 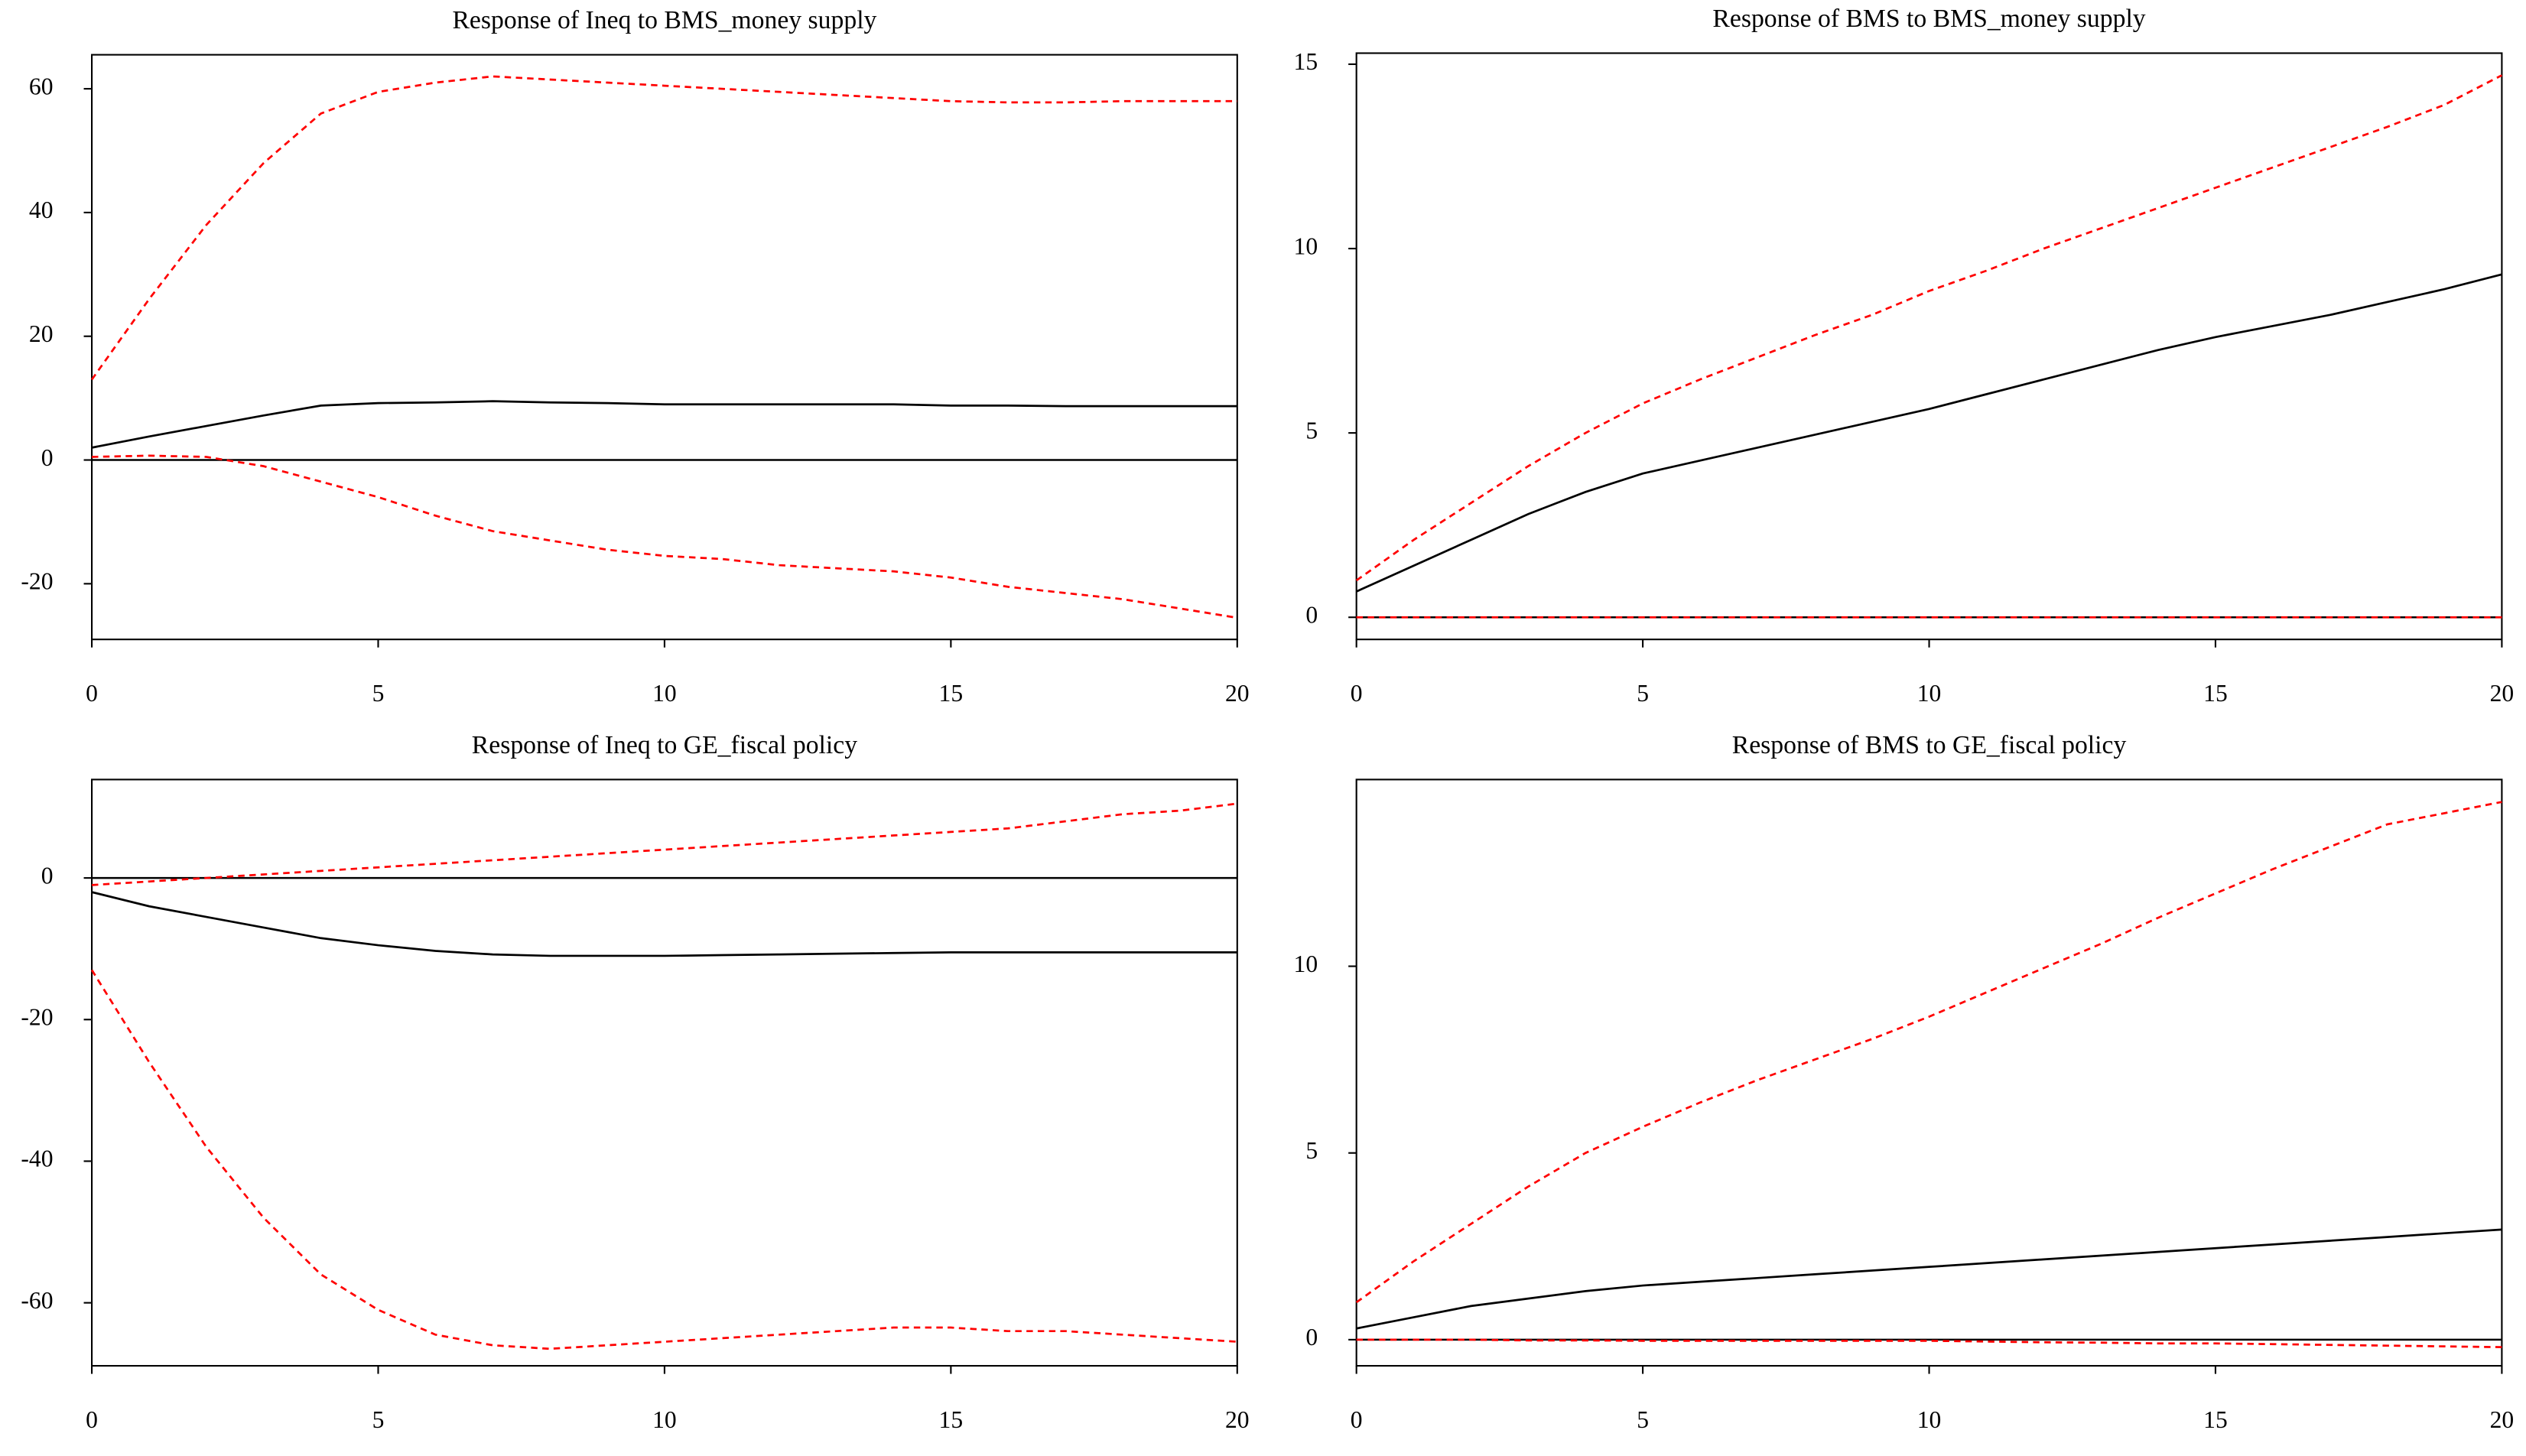 What do you see at coordinates (1929, 745) in the screenshot?
I see `chart-title: Response of BMS to GE_fiscal policy` at bounding box center [1929, 745].